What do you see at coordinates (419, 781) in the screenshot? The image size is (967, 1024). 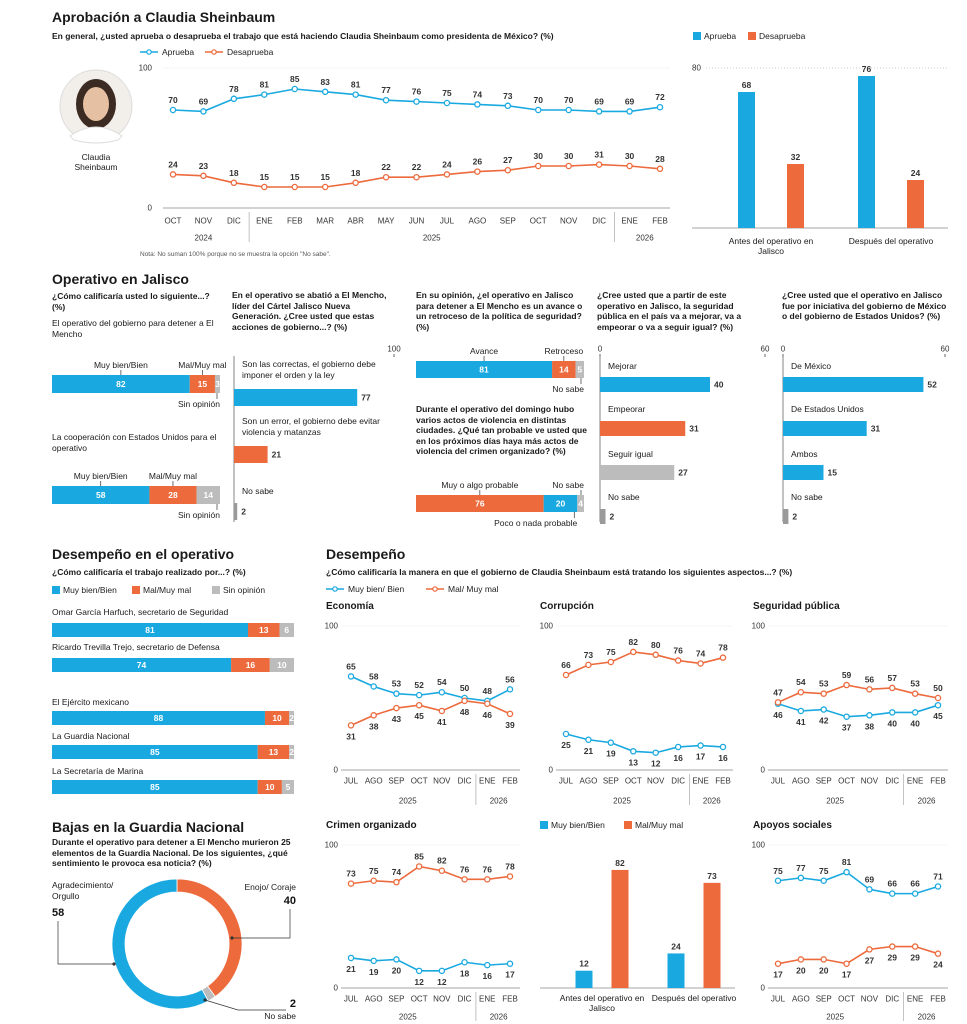 I see `x-tick-label: OCT` at bounding box center [419, 781].